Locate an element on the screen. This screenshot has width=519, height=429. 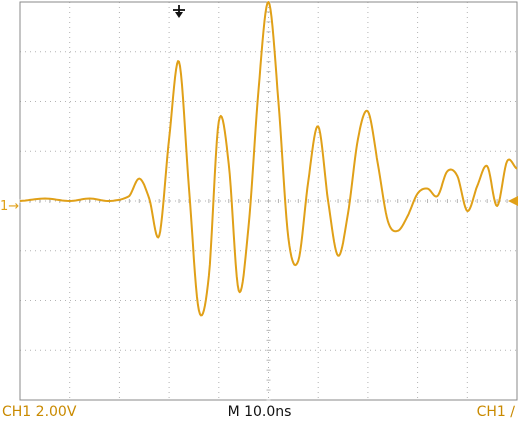
trigger-label: CH1 ∕ is located at coordinates (495, 412).